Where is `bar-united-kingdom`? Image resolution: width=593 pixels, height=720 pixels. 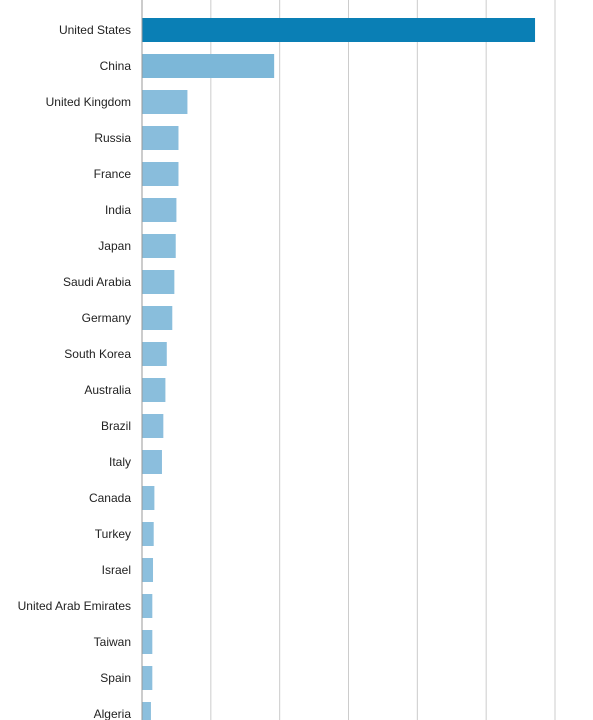 bar-united-kingdom is located at coordinates (165, 102).